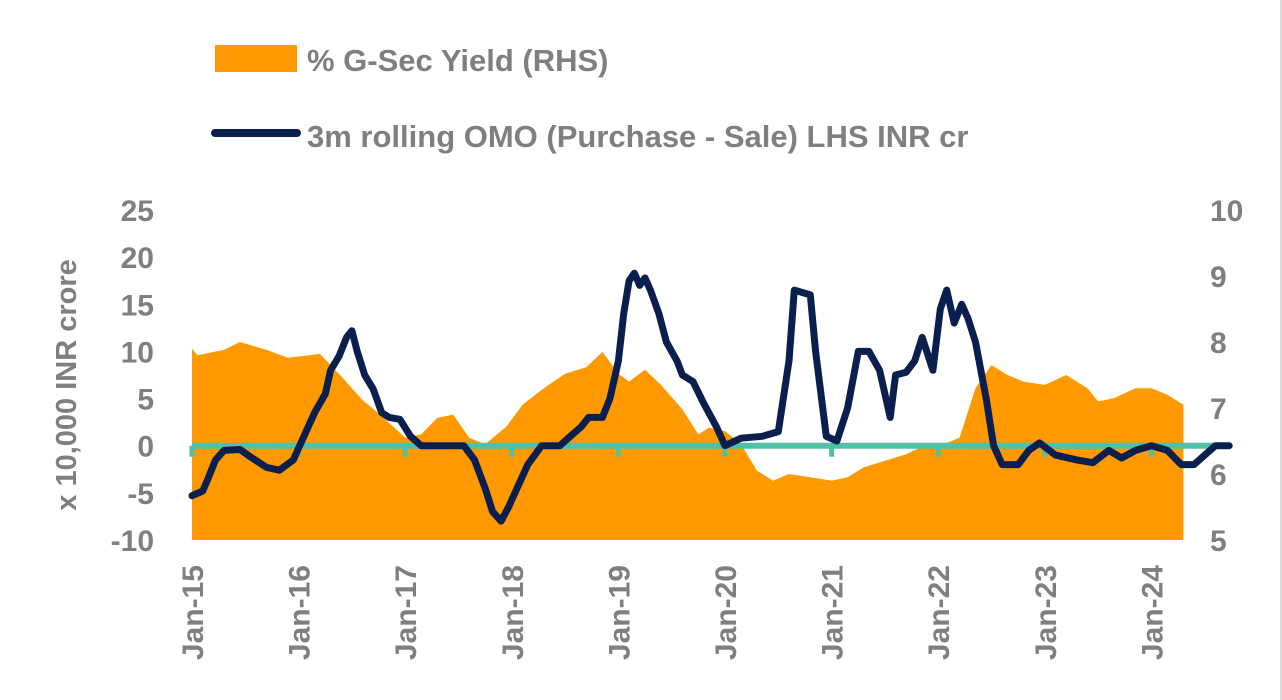 The image size is (1282, 700). I want to click on legend-swatch-yield-area, so click(256, 58).